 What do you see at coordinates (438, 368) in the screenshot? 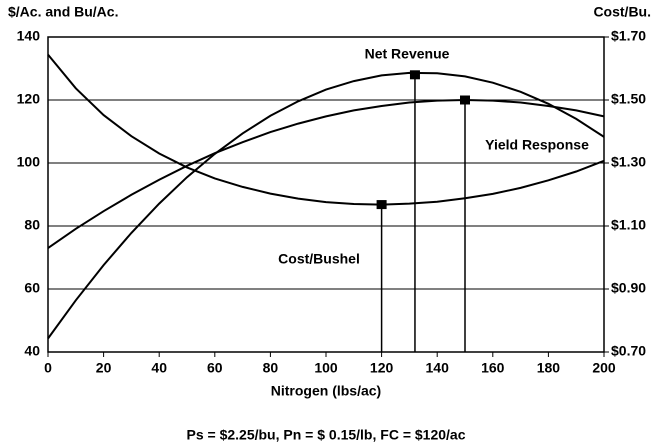
I see `x-tick-label: 140` at bounding box center [438, 368].